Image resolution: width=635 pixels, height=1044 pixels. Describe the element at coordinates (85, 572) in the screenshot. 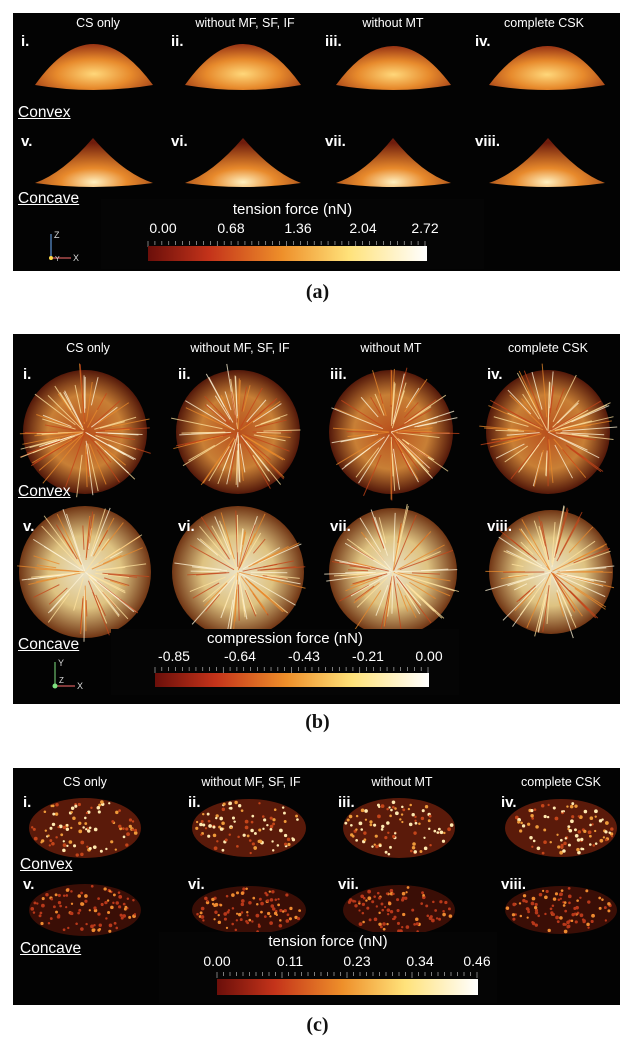

I see `cell-b-v` at that location.